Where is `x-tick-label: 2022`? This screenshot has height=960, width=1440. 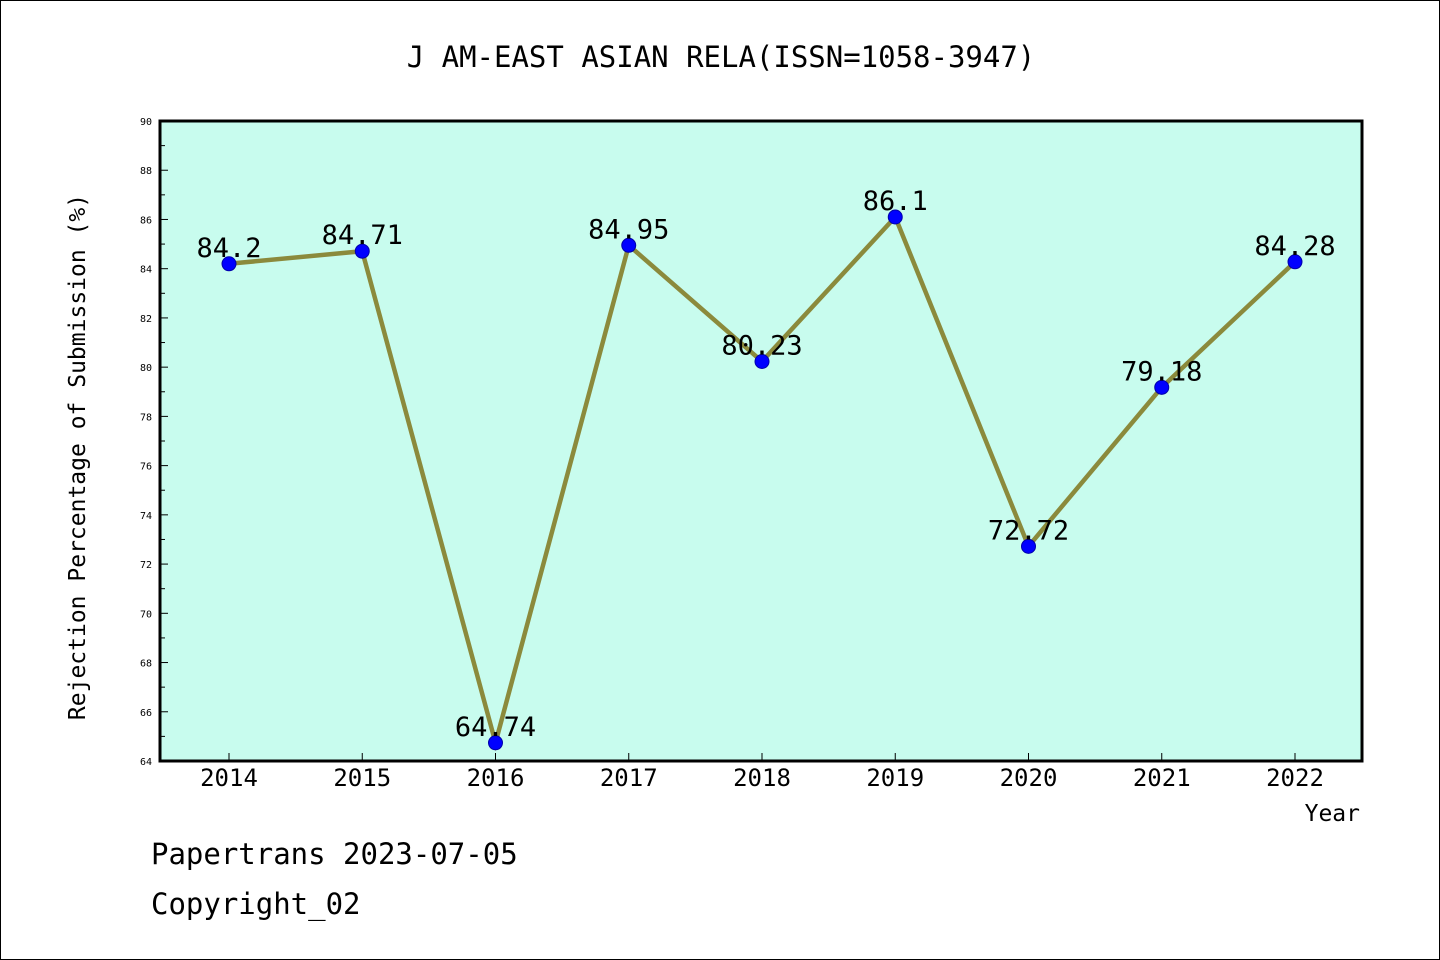
x-tick-label: 2022 is located at coordinates (1295, 778).